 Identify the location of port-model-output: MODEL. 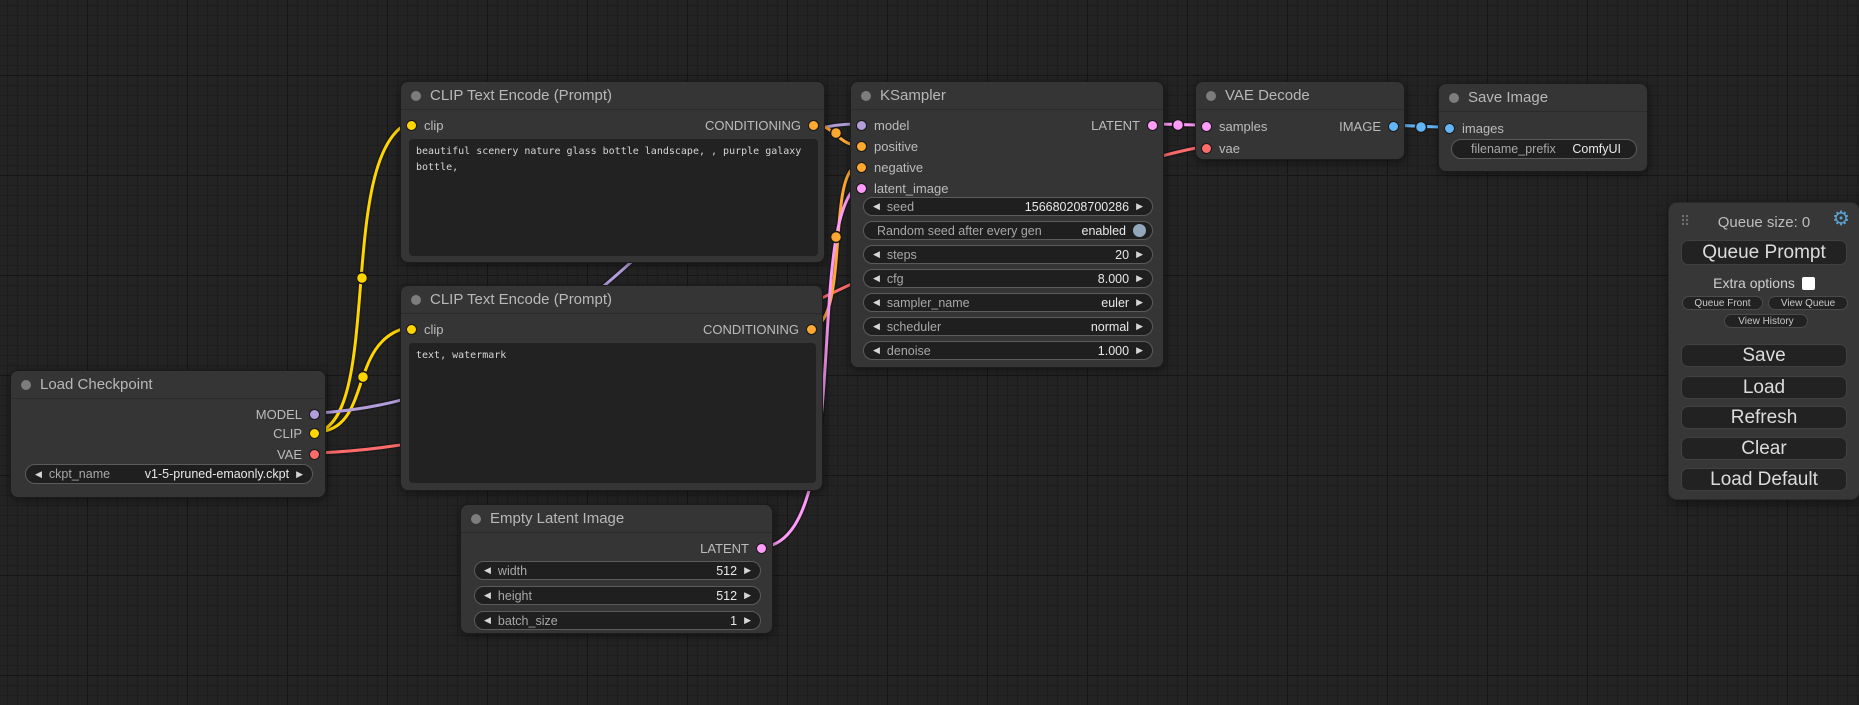
(288, 414).